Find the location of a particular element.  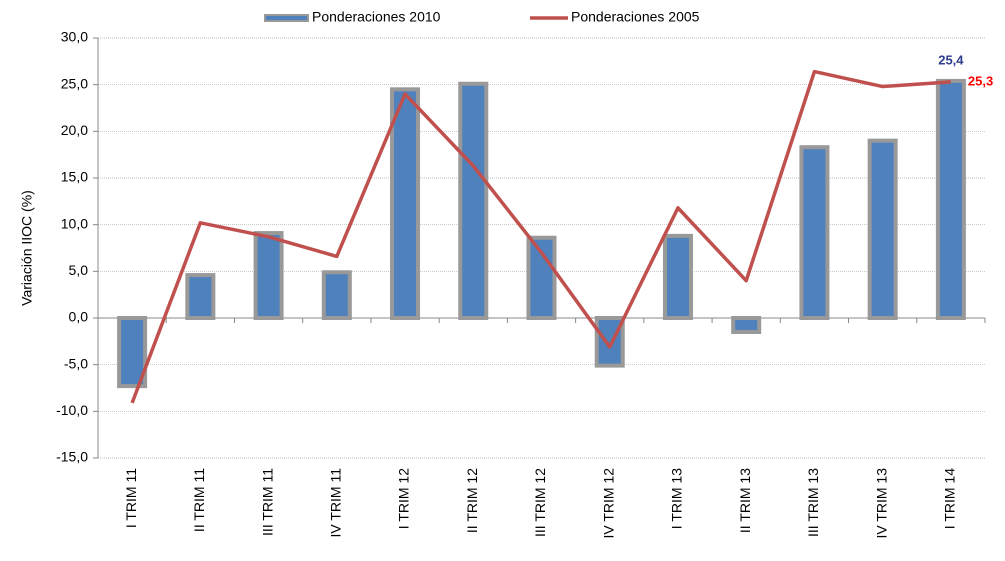

y-tick-label: 10,0 is located at coordinates (74, 223).